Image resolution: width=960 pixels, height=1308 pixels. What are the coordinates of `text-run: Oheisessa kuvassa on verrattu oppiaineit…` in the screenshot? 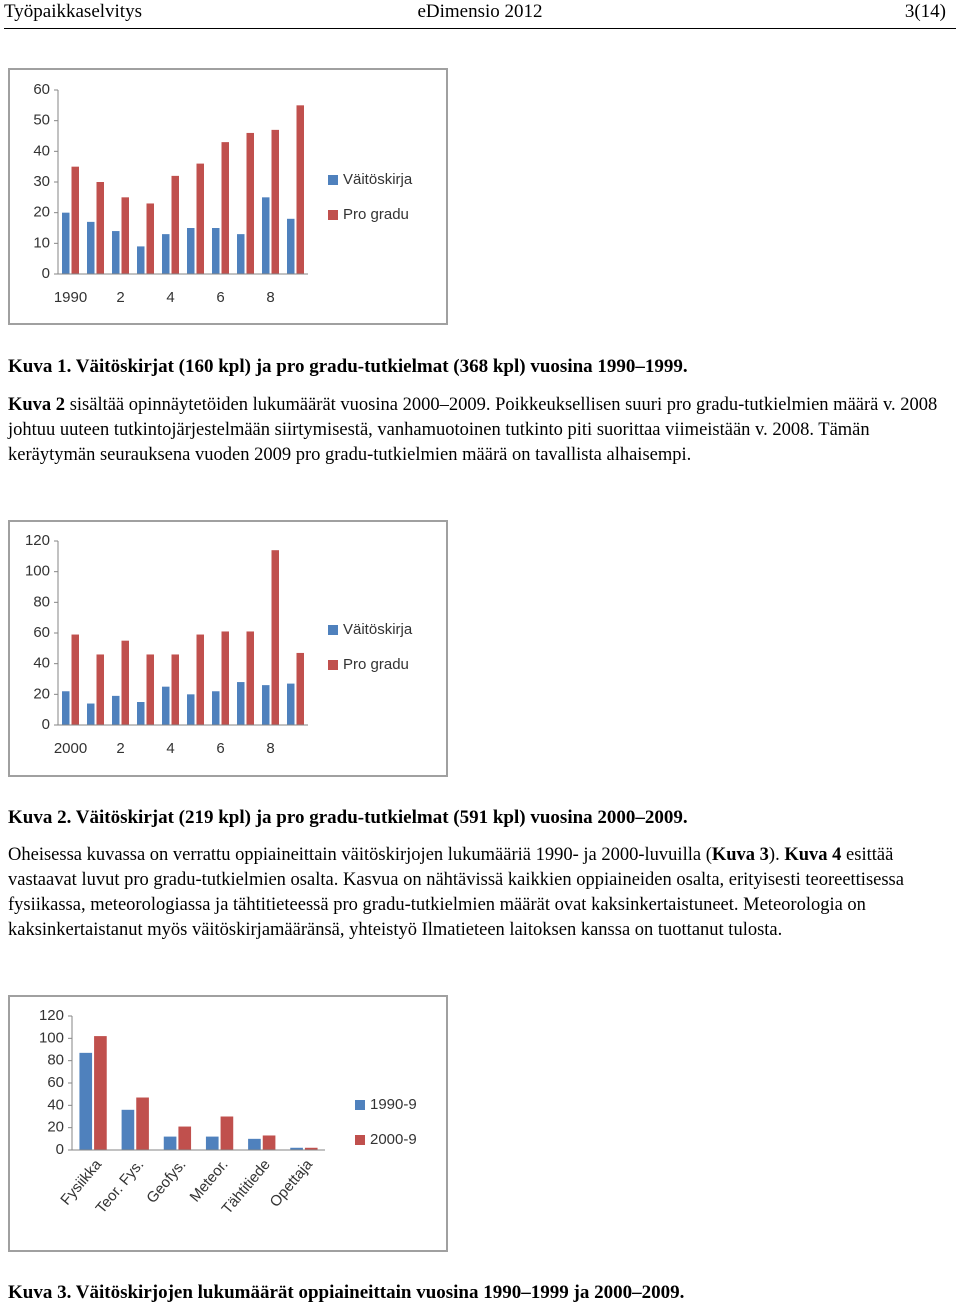 It's located at (360, 855).